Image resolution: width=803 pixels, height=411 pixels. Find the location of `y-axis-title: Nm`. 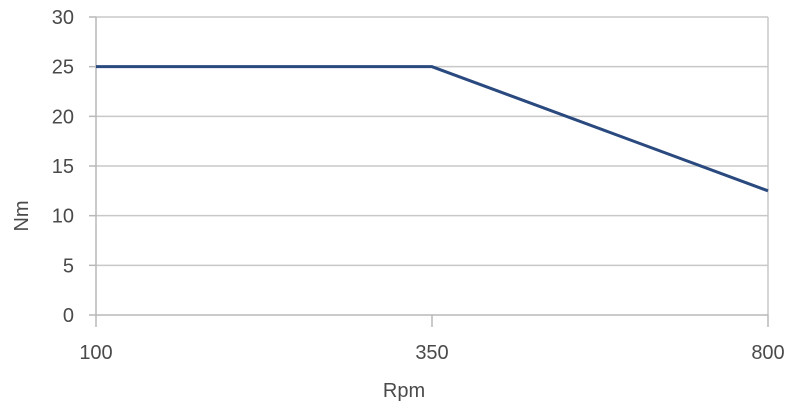

y-axis-title: Nm is located at coordinates (22, 215).